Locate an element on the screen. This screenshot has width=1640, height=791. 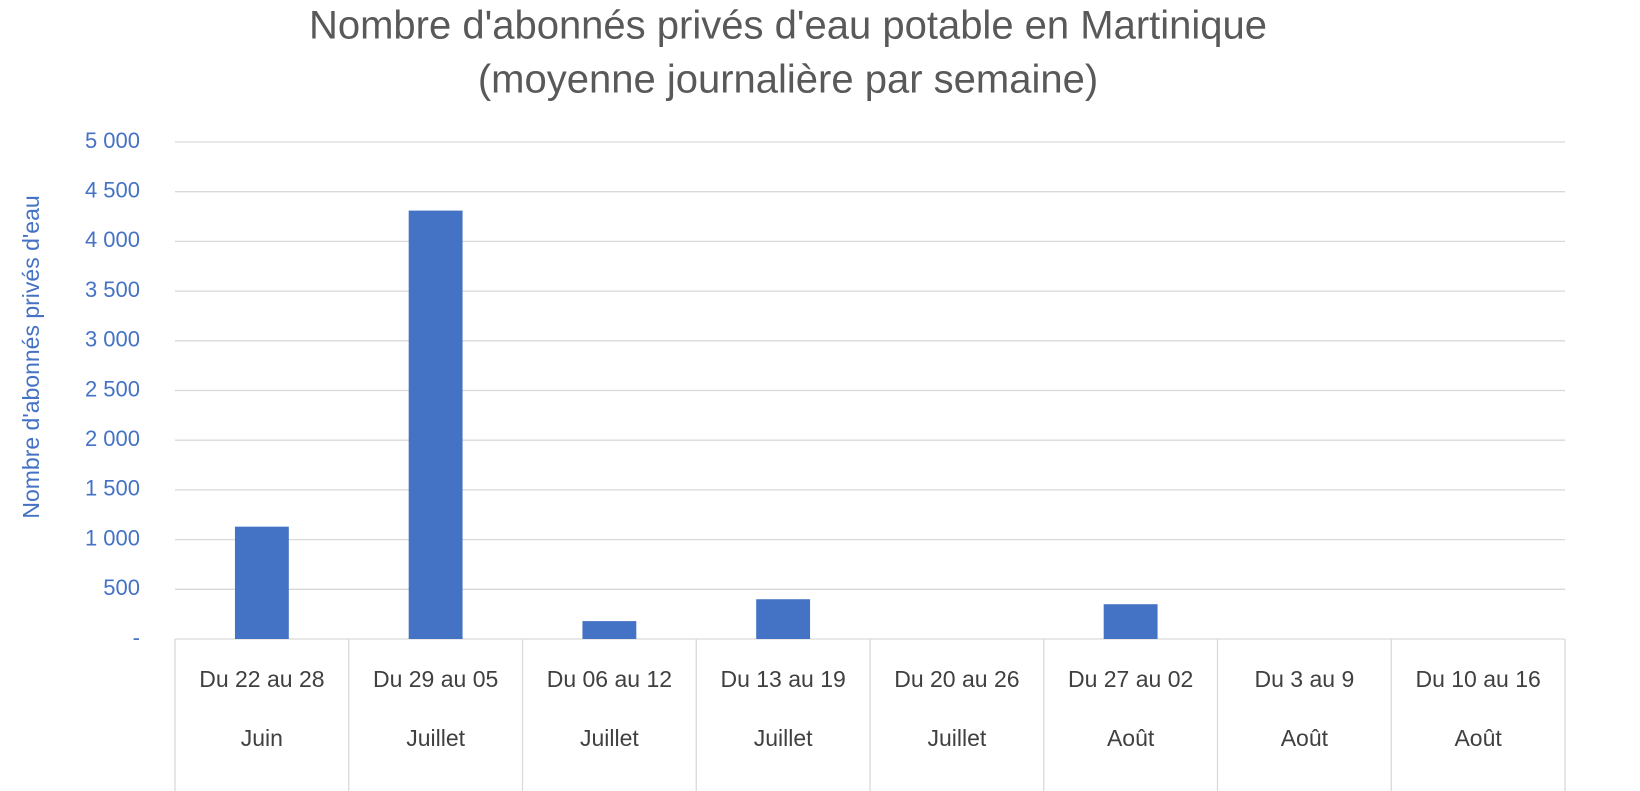
y-tick-label: 2 500 is located at coordinates (112, 388).